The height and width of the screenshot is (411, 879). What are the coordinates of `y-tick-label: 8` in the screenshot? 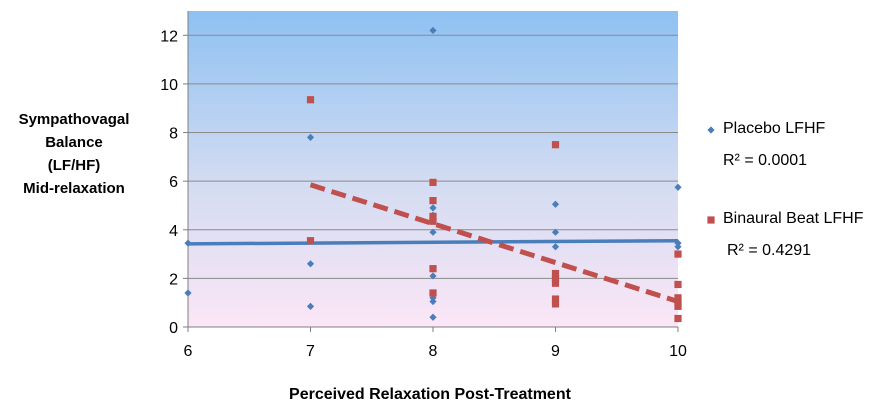 It's located at (173, 134).